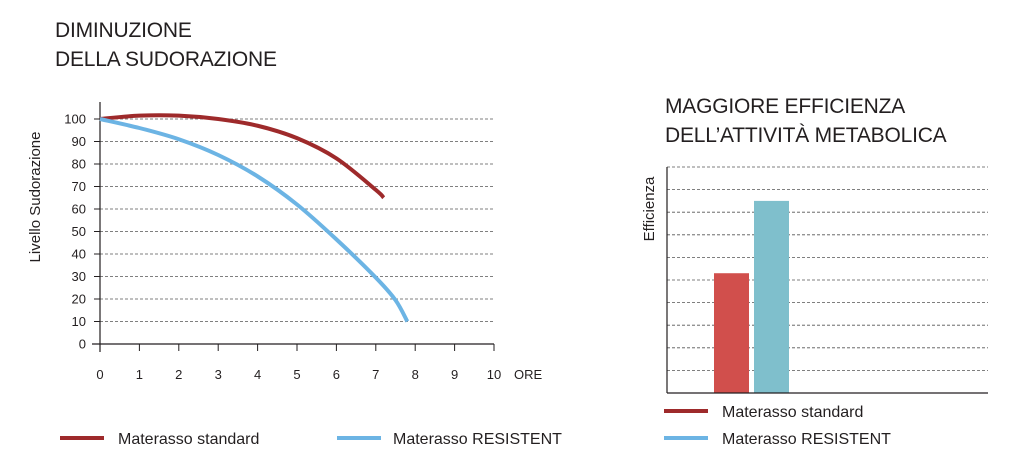 The width and height of the screenshot is (1024, 470). What do you see at coordinates (771, 296) in the screenshot?
I see `bar-resistent` at bounding box center [771, 296].